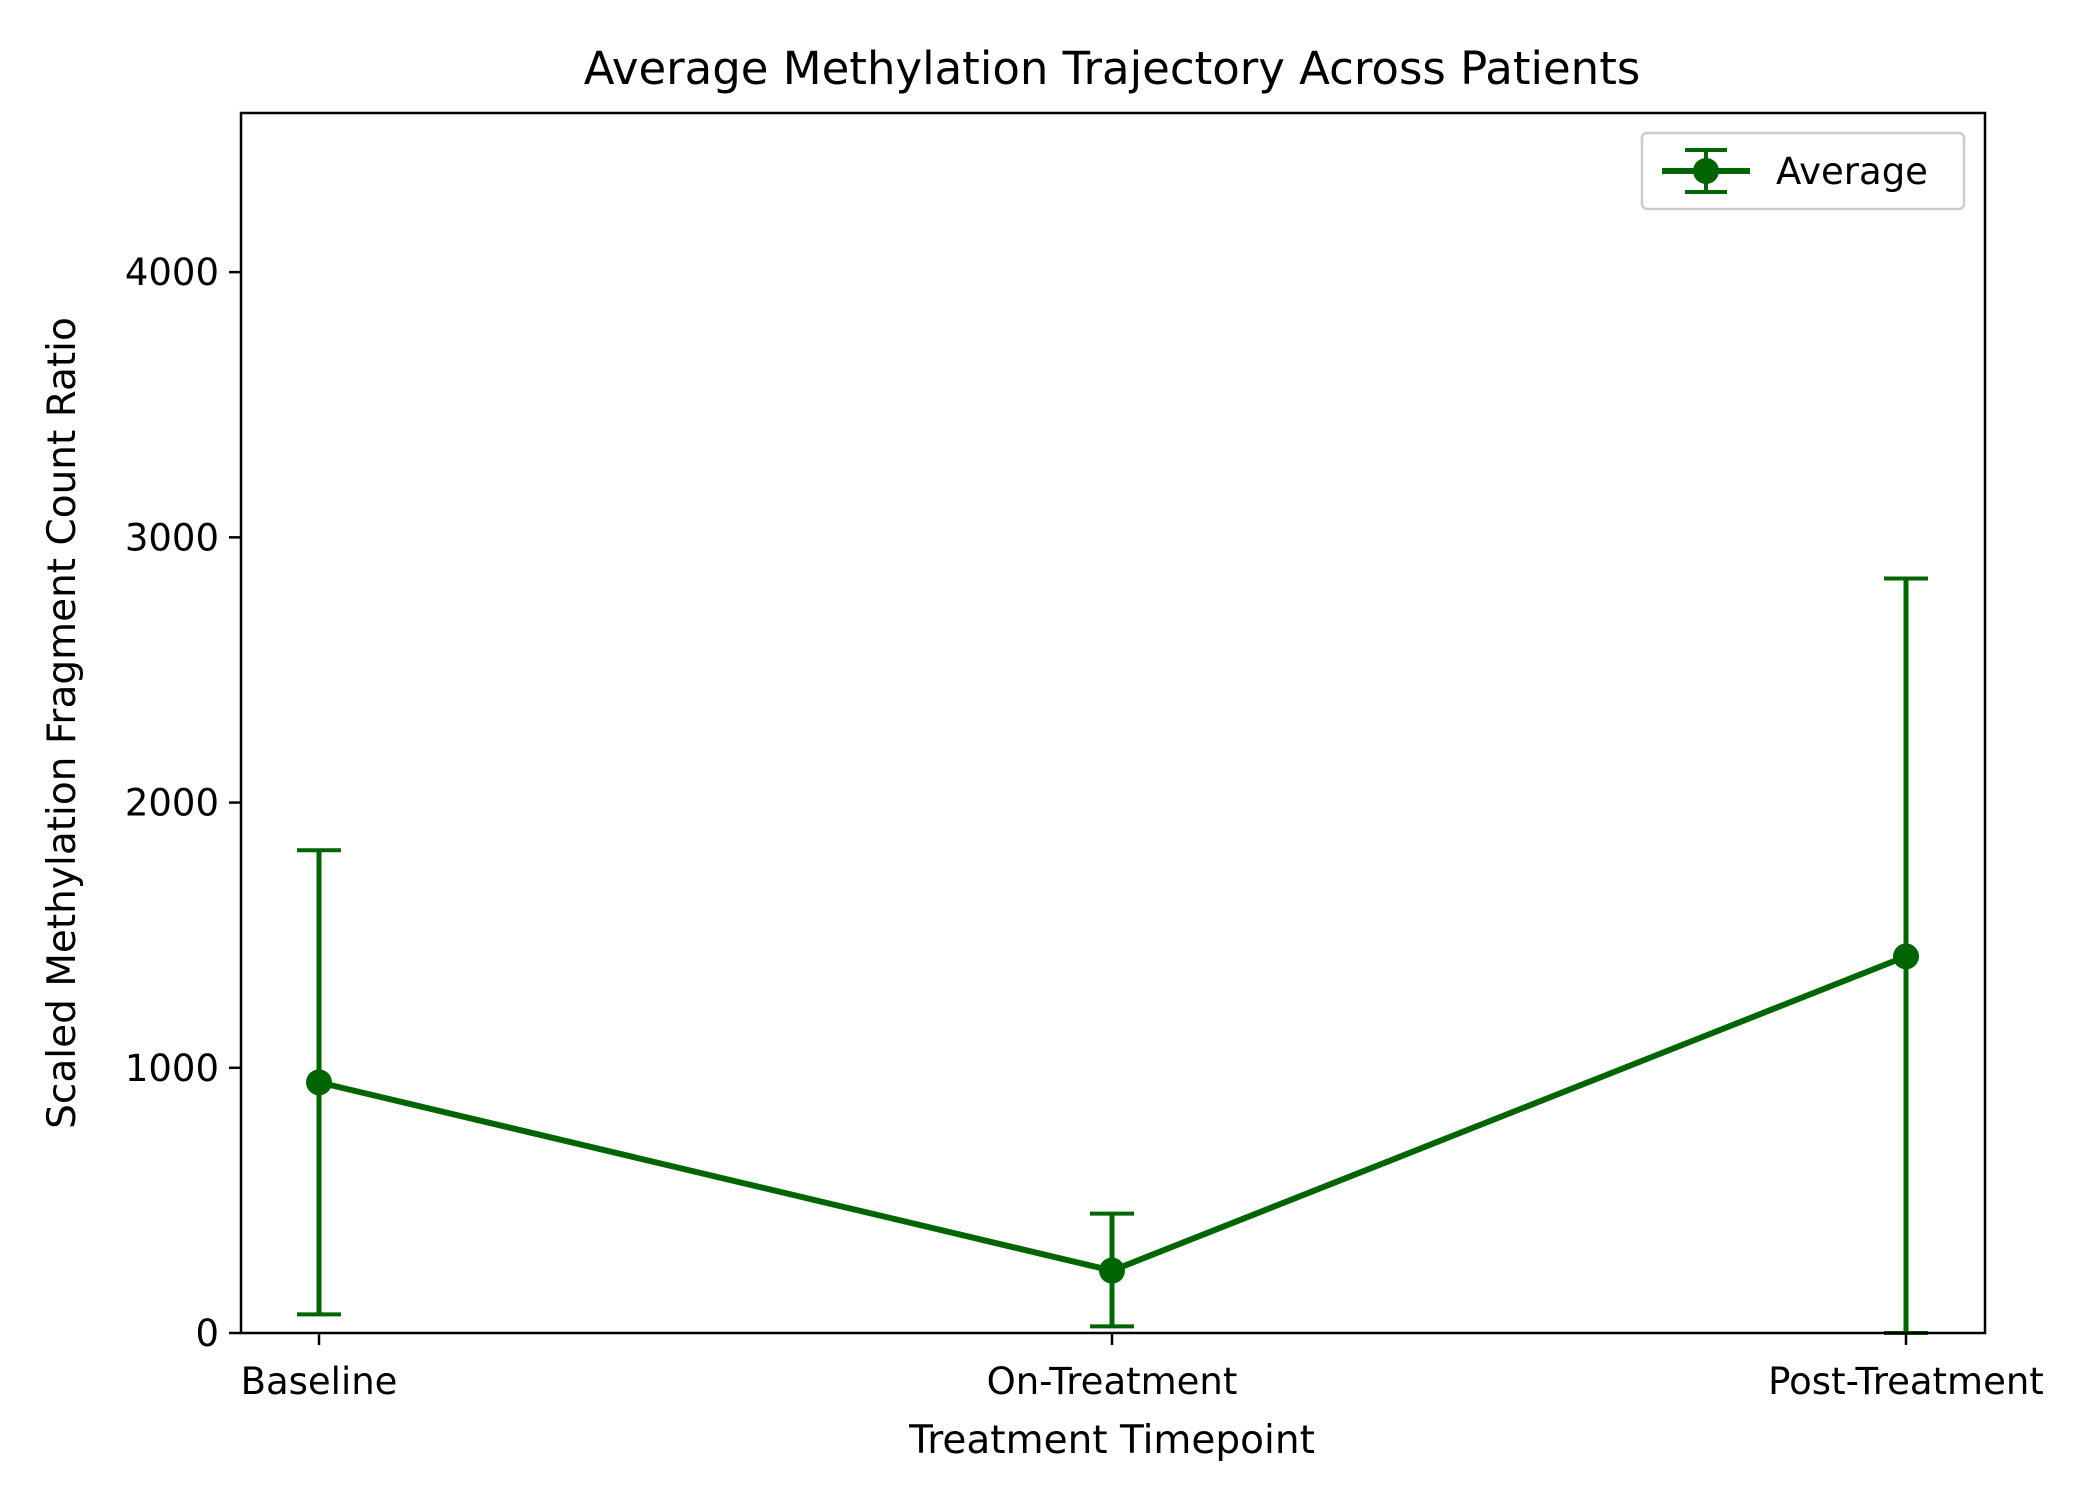 The width and height of the screenshot is (2100, 1500). I want to click on x-tick-label: Baseline, so click(319, 1381).